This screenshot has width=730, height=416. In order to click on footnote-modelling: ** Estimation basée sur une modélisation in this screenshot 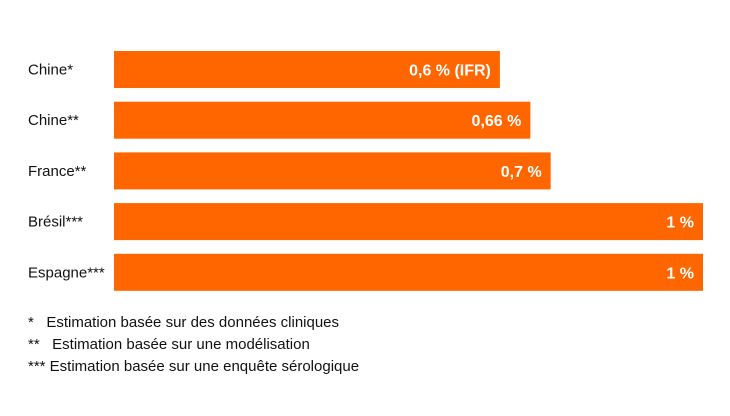, I will do `click(169, 344)`.